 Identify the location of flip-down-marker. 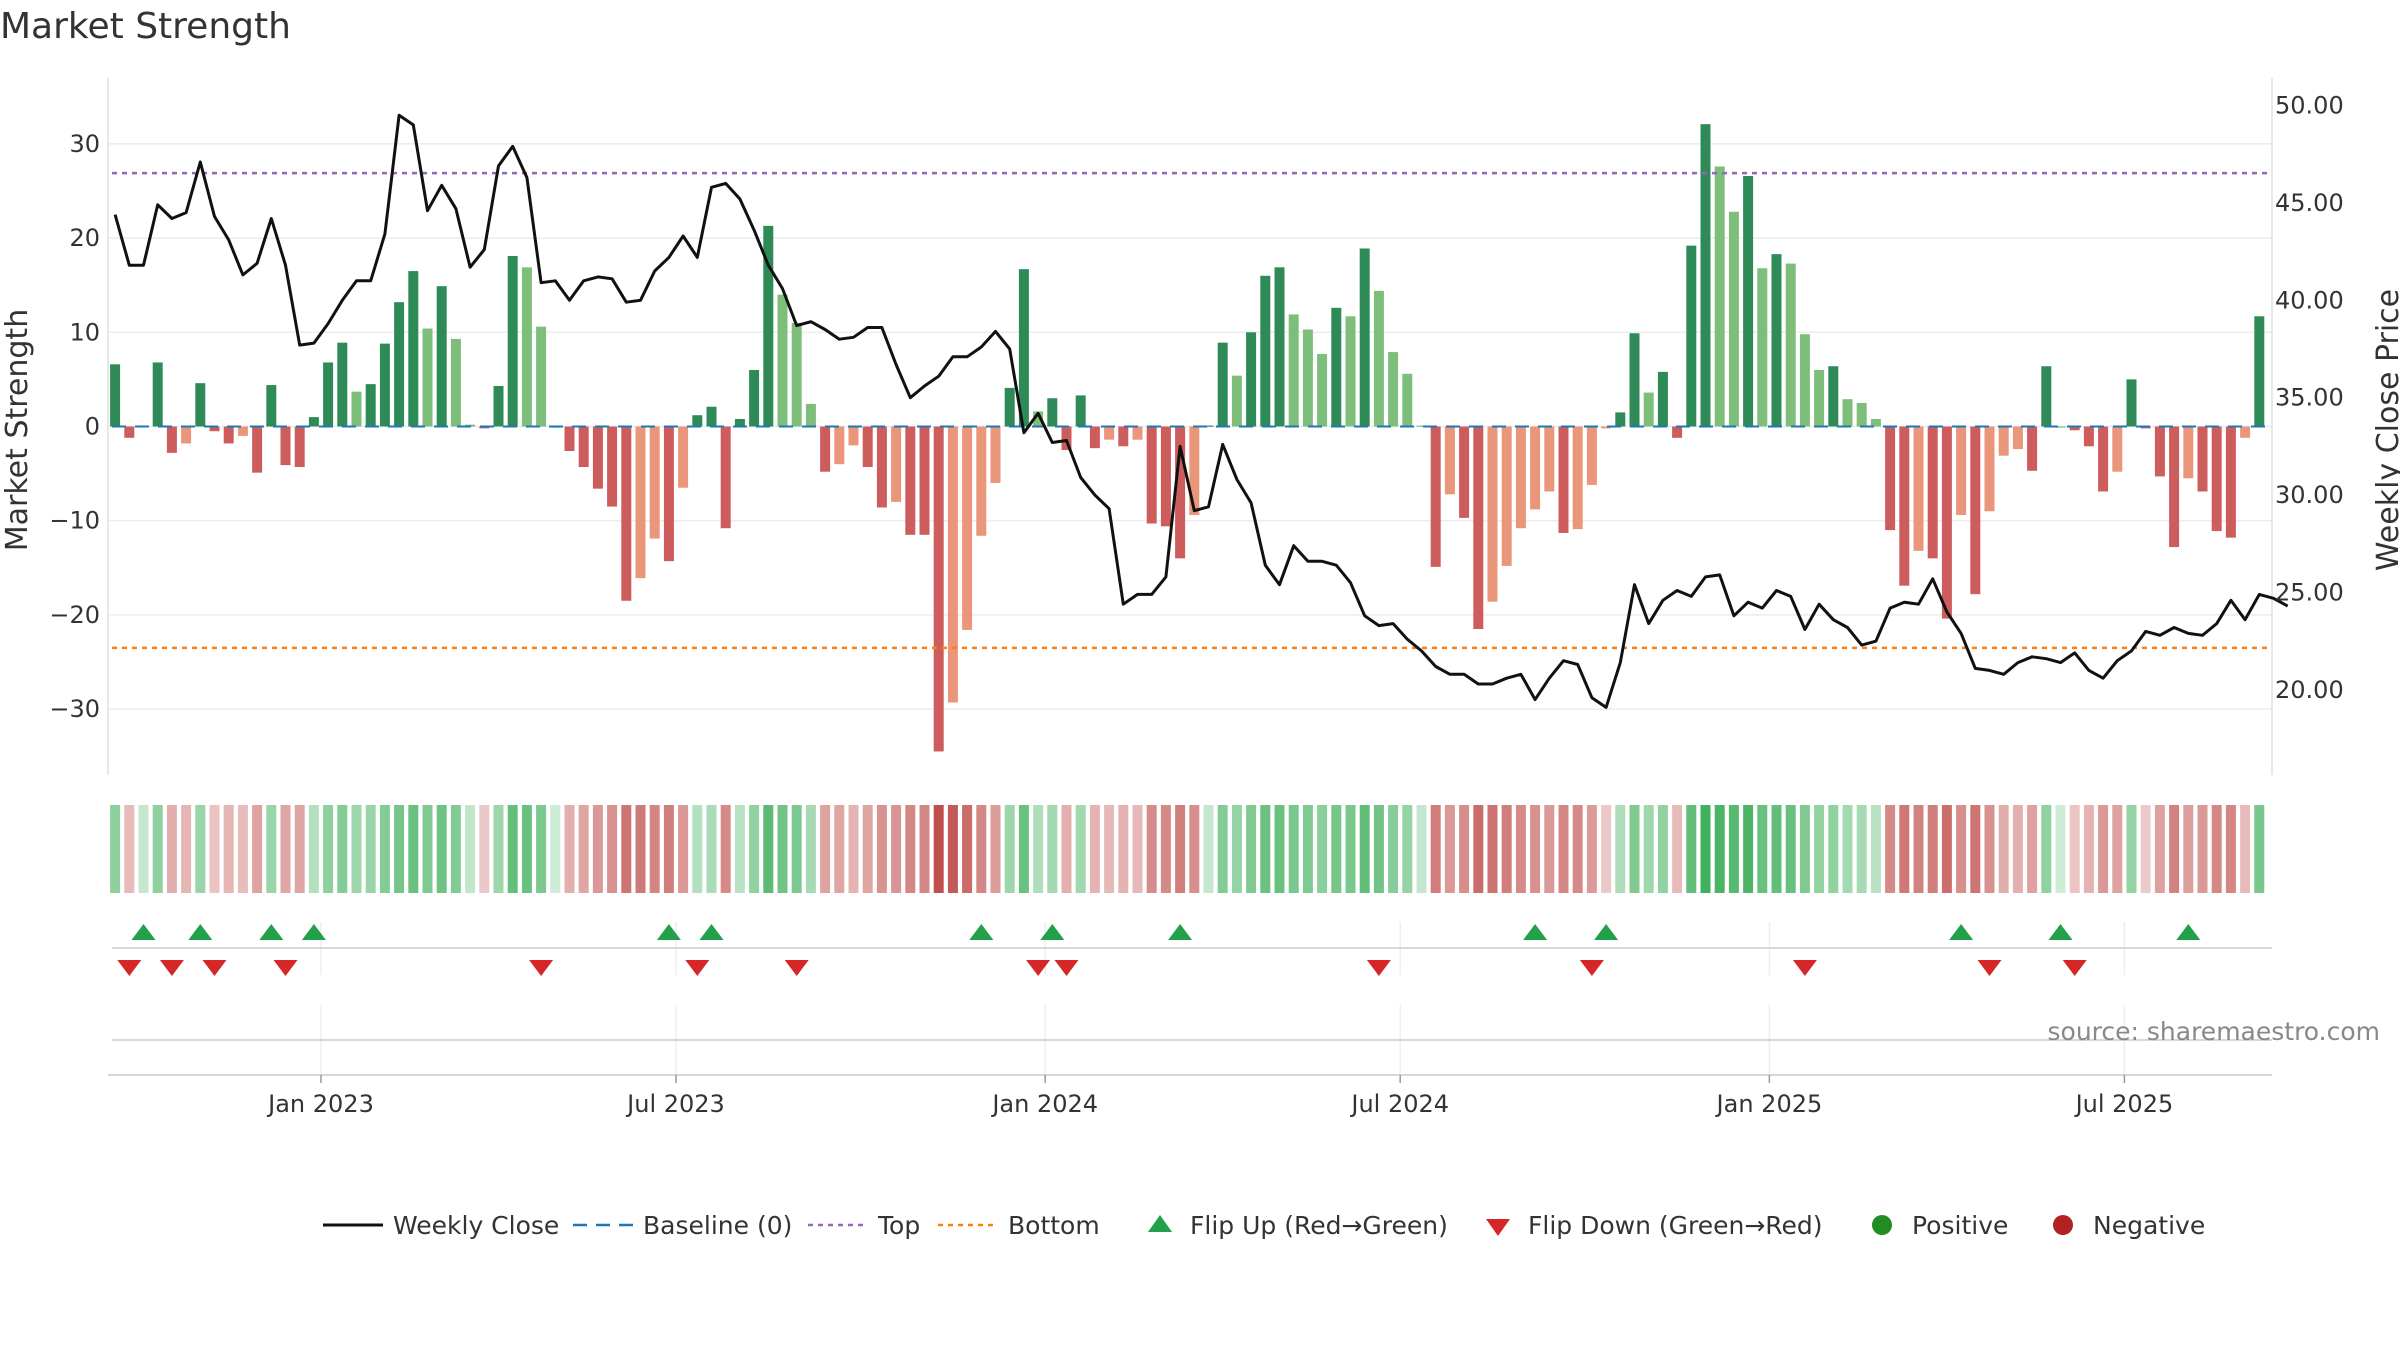
(1989, 968).